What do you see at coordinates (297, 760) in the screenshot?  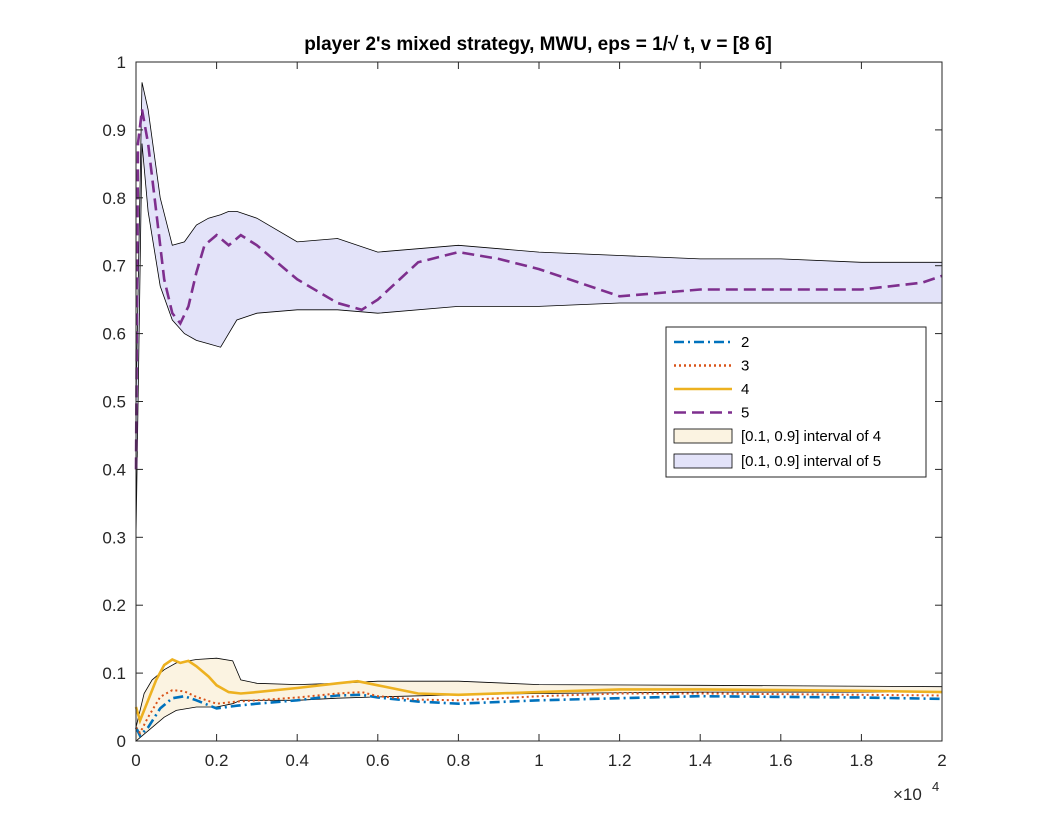 I see `x-tick-label: 0.4` at bounding box center [297, 760].